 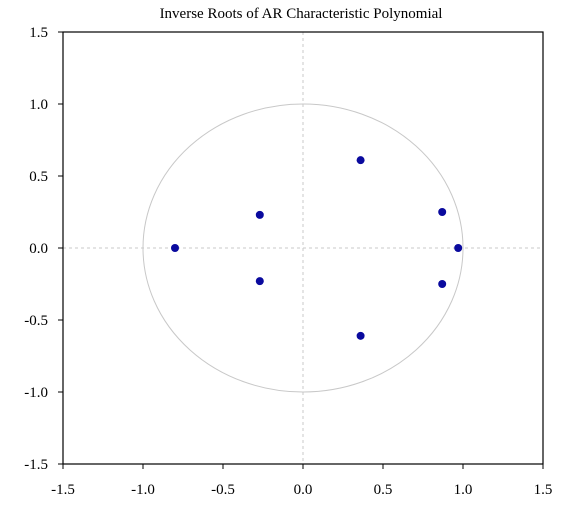 What do you see at coordinates (303, 490) in the screenshot?
I see `x-tick-label: 0.0` at bounding box center [303, 490].